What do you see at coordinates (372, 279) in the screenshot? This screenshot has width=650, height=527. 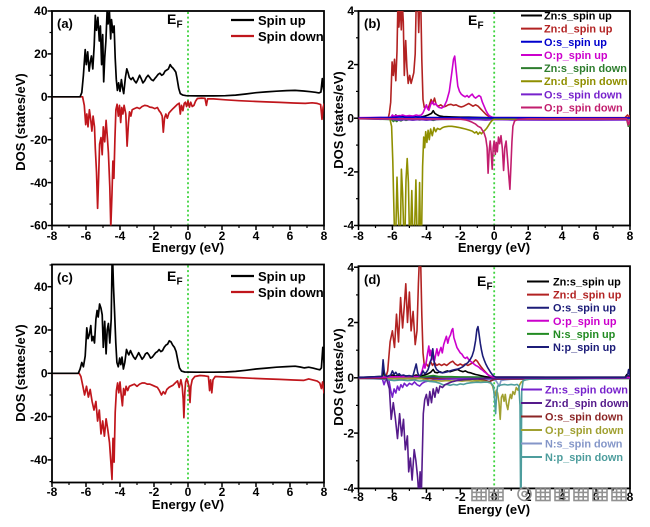 I see `svg-text: (d)` at bounding box center [372, 279].